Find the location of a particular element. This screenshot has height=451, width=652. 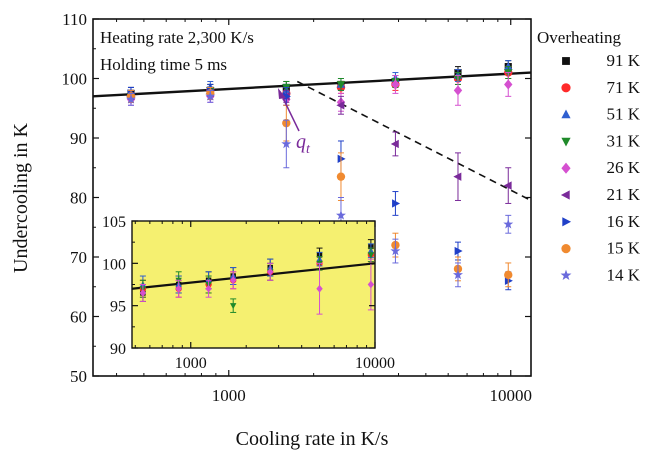

inset-y-tick-label: 95 is located at coordinates (118, 307).